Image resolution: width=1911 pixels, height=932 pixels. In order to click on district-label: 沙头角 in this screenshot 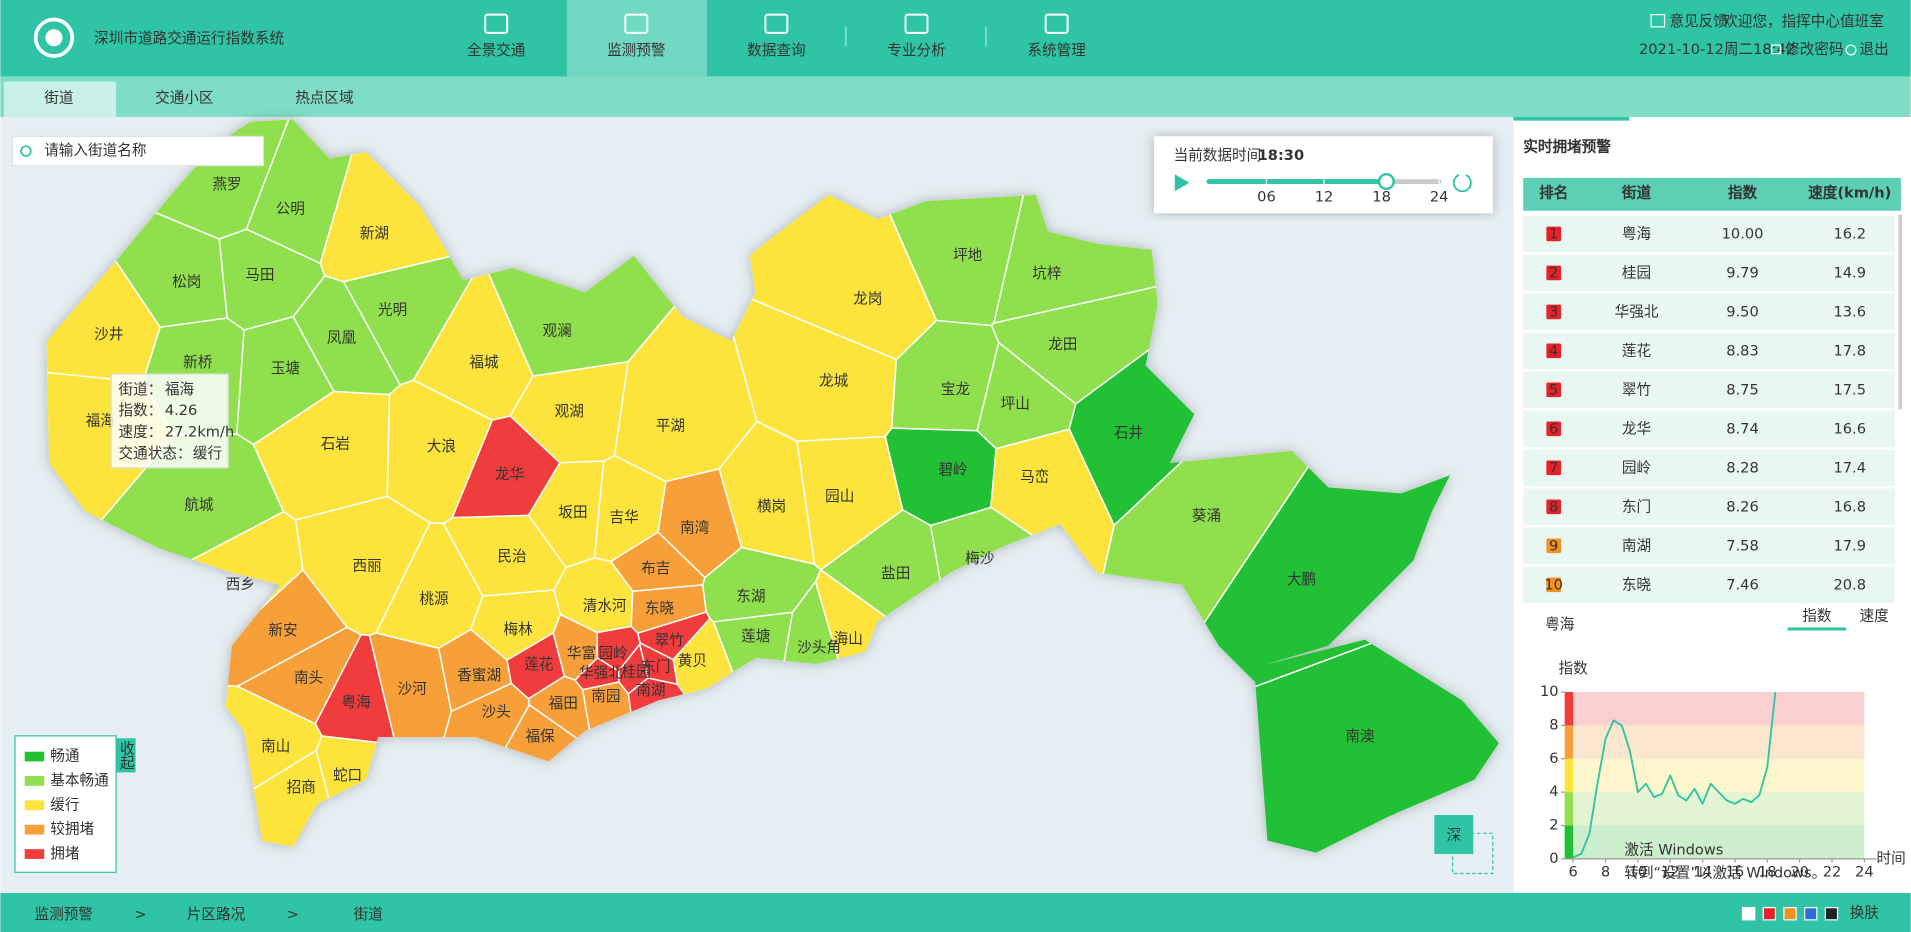, I will do `click(819, 647)`.